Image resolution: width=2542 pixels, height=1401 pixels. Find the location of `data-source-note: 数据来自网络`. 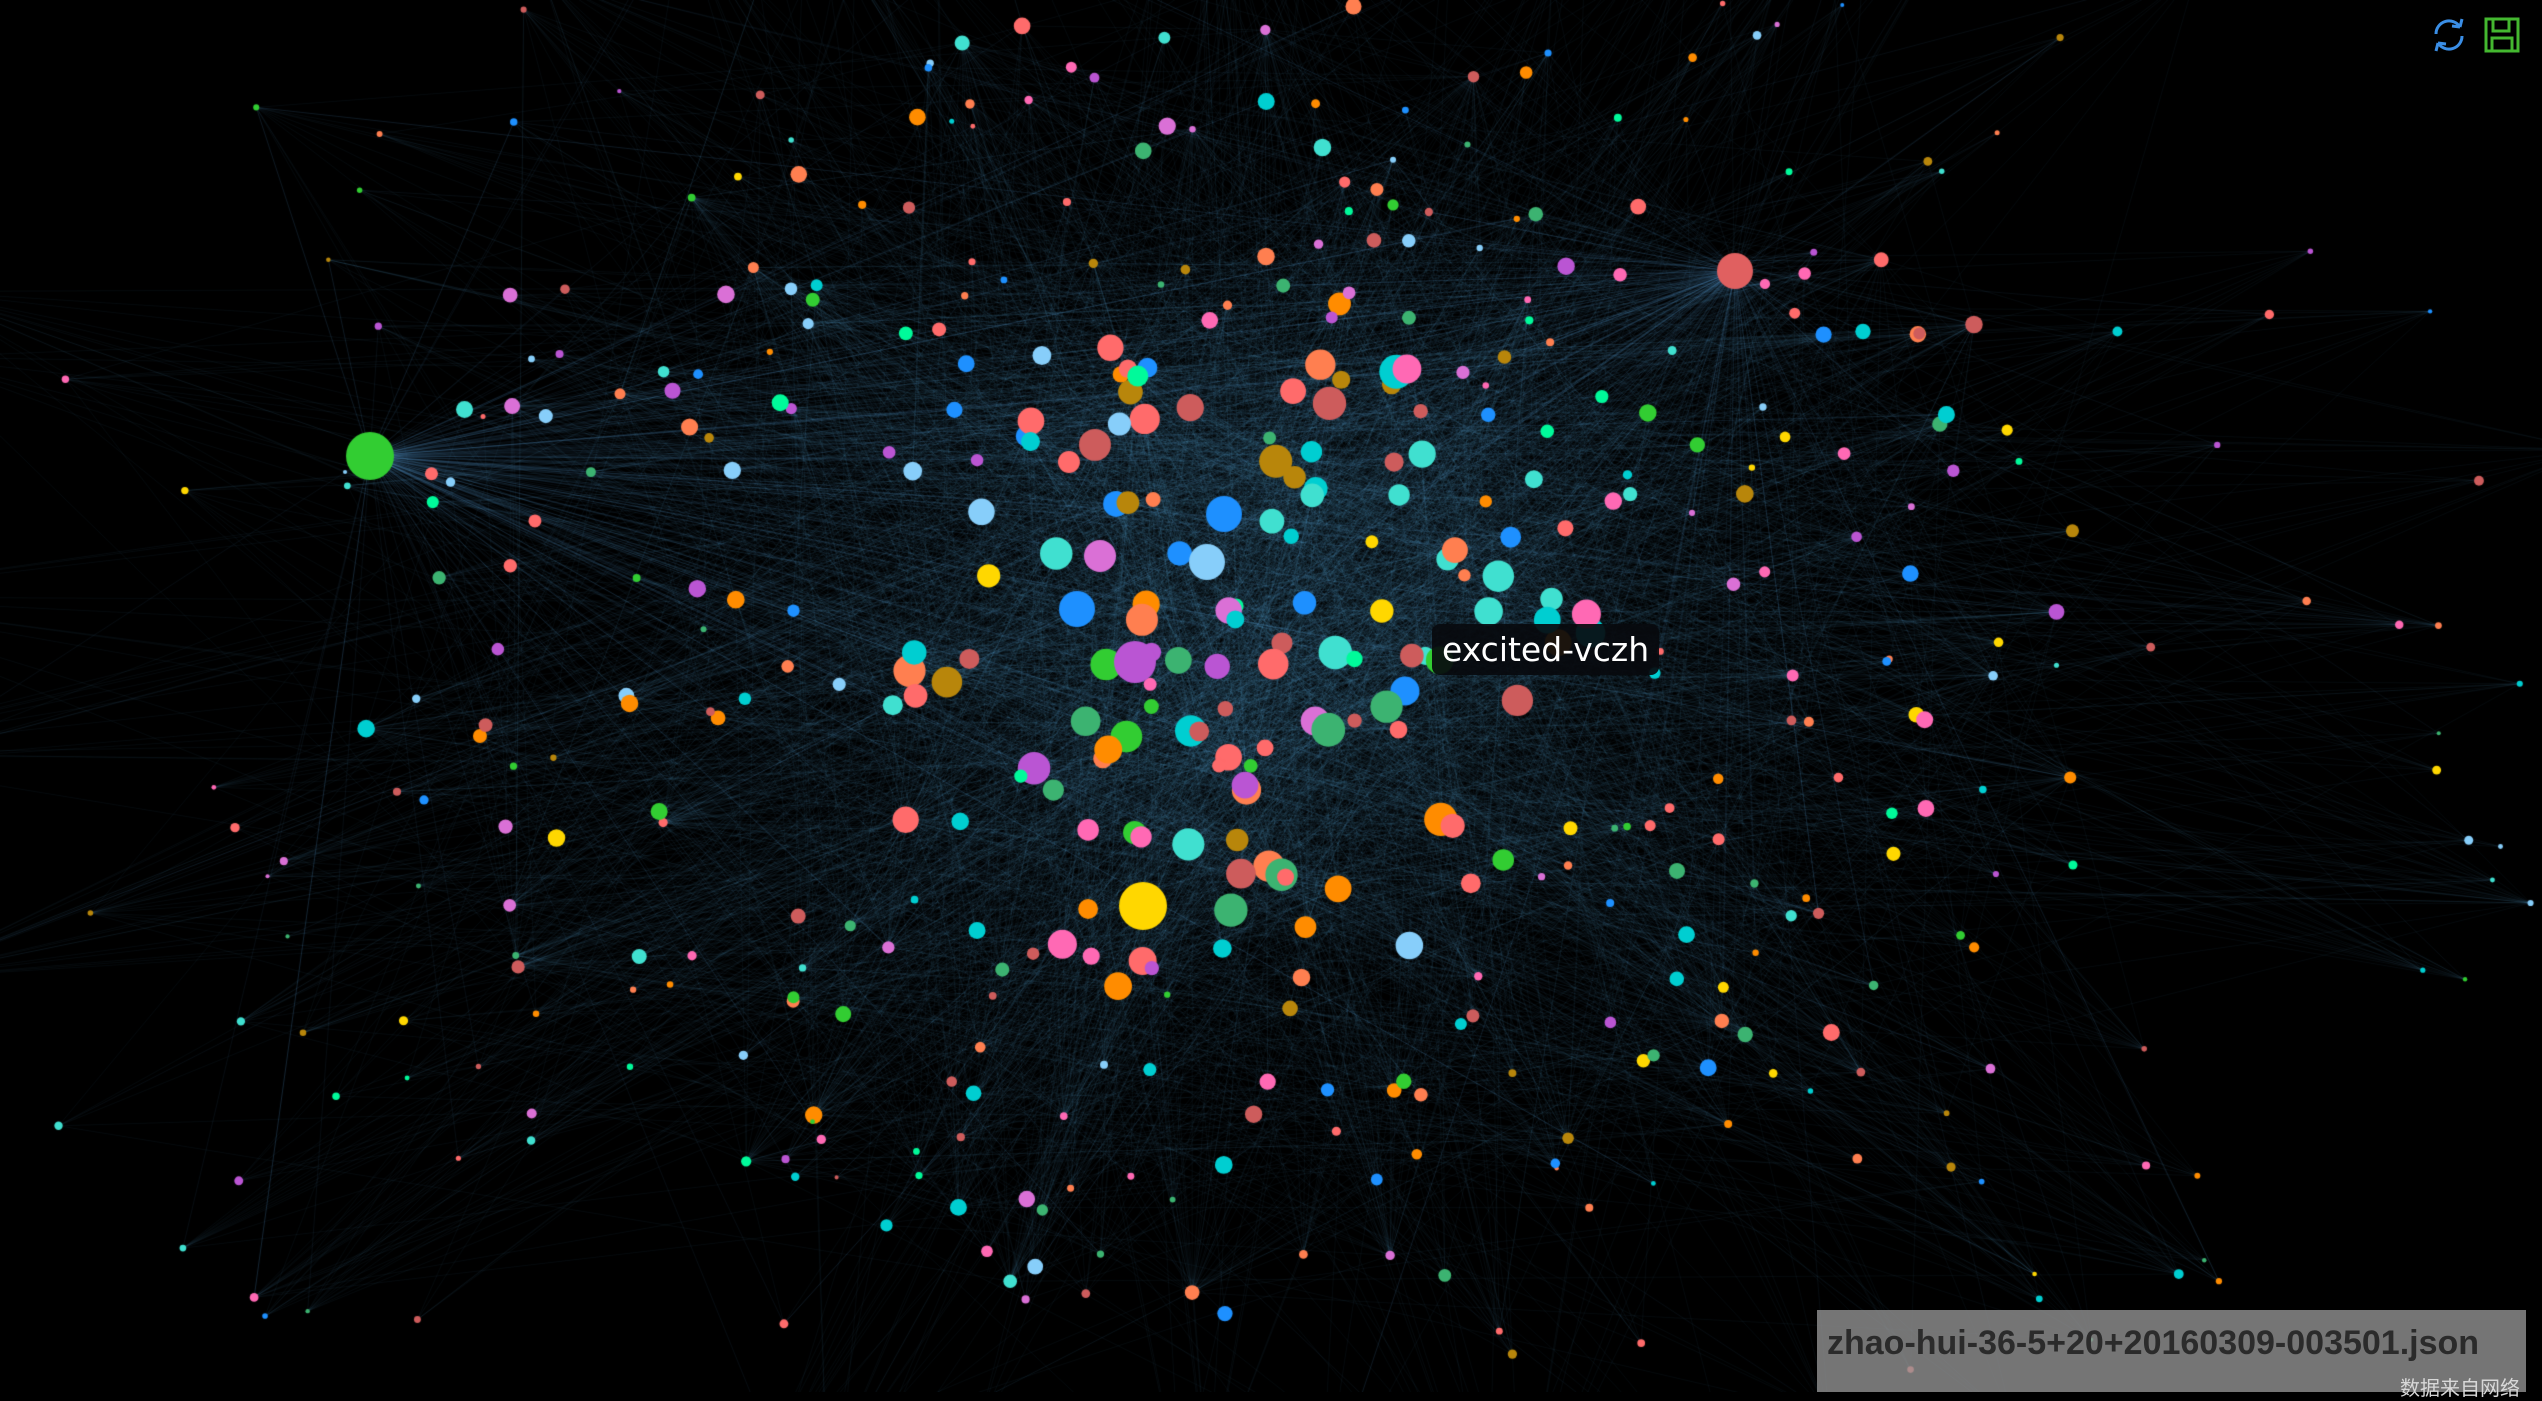

data-source-note: 数据来自网络 is located at coordinates (2460, 1389).